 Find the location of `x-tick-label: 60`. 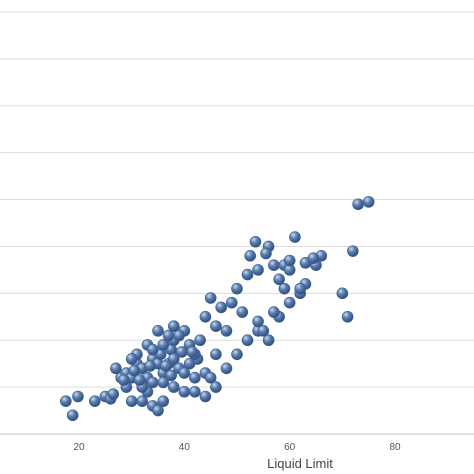

x-tick-label: 60 is located at coordinates (290, 447).